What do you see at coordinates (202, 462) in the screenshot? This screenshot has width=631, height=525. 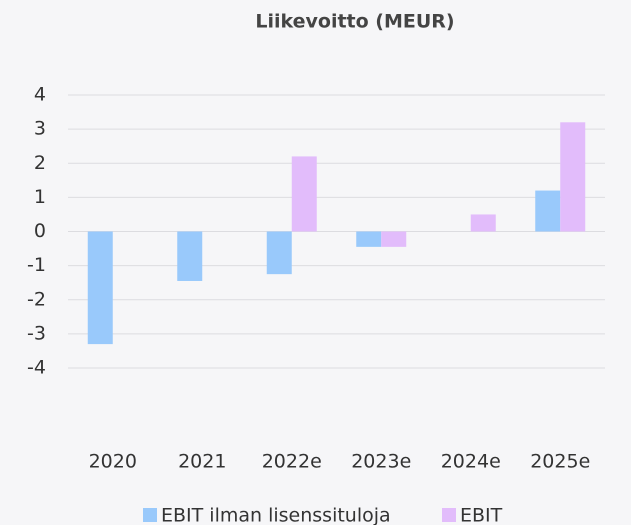 I see `x-tick-label: 2021` at bounding box center [202, 462].